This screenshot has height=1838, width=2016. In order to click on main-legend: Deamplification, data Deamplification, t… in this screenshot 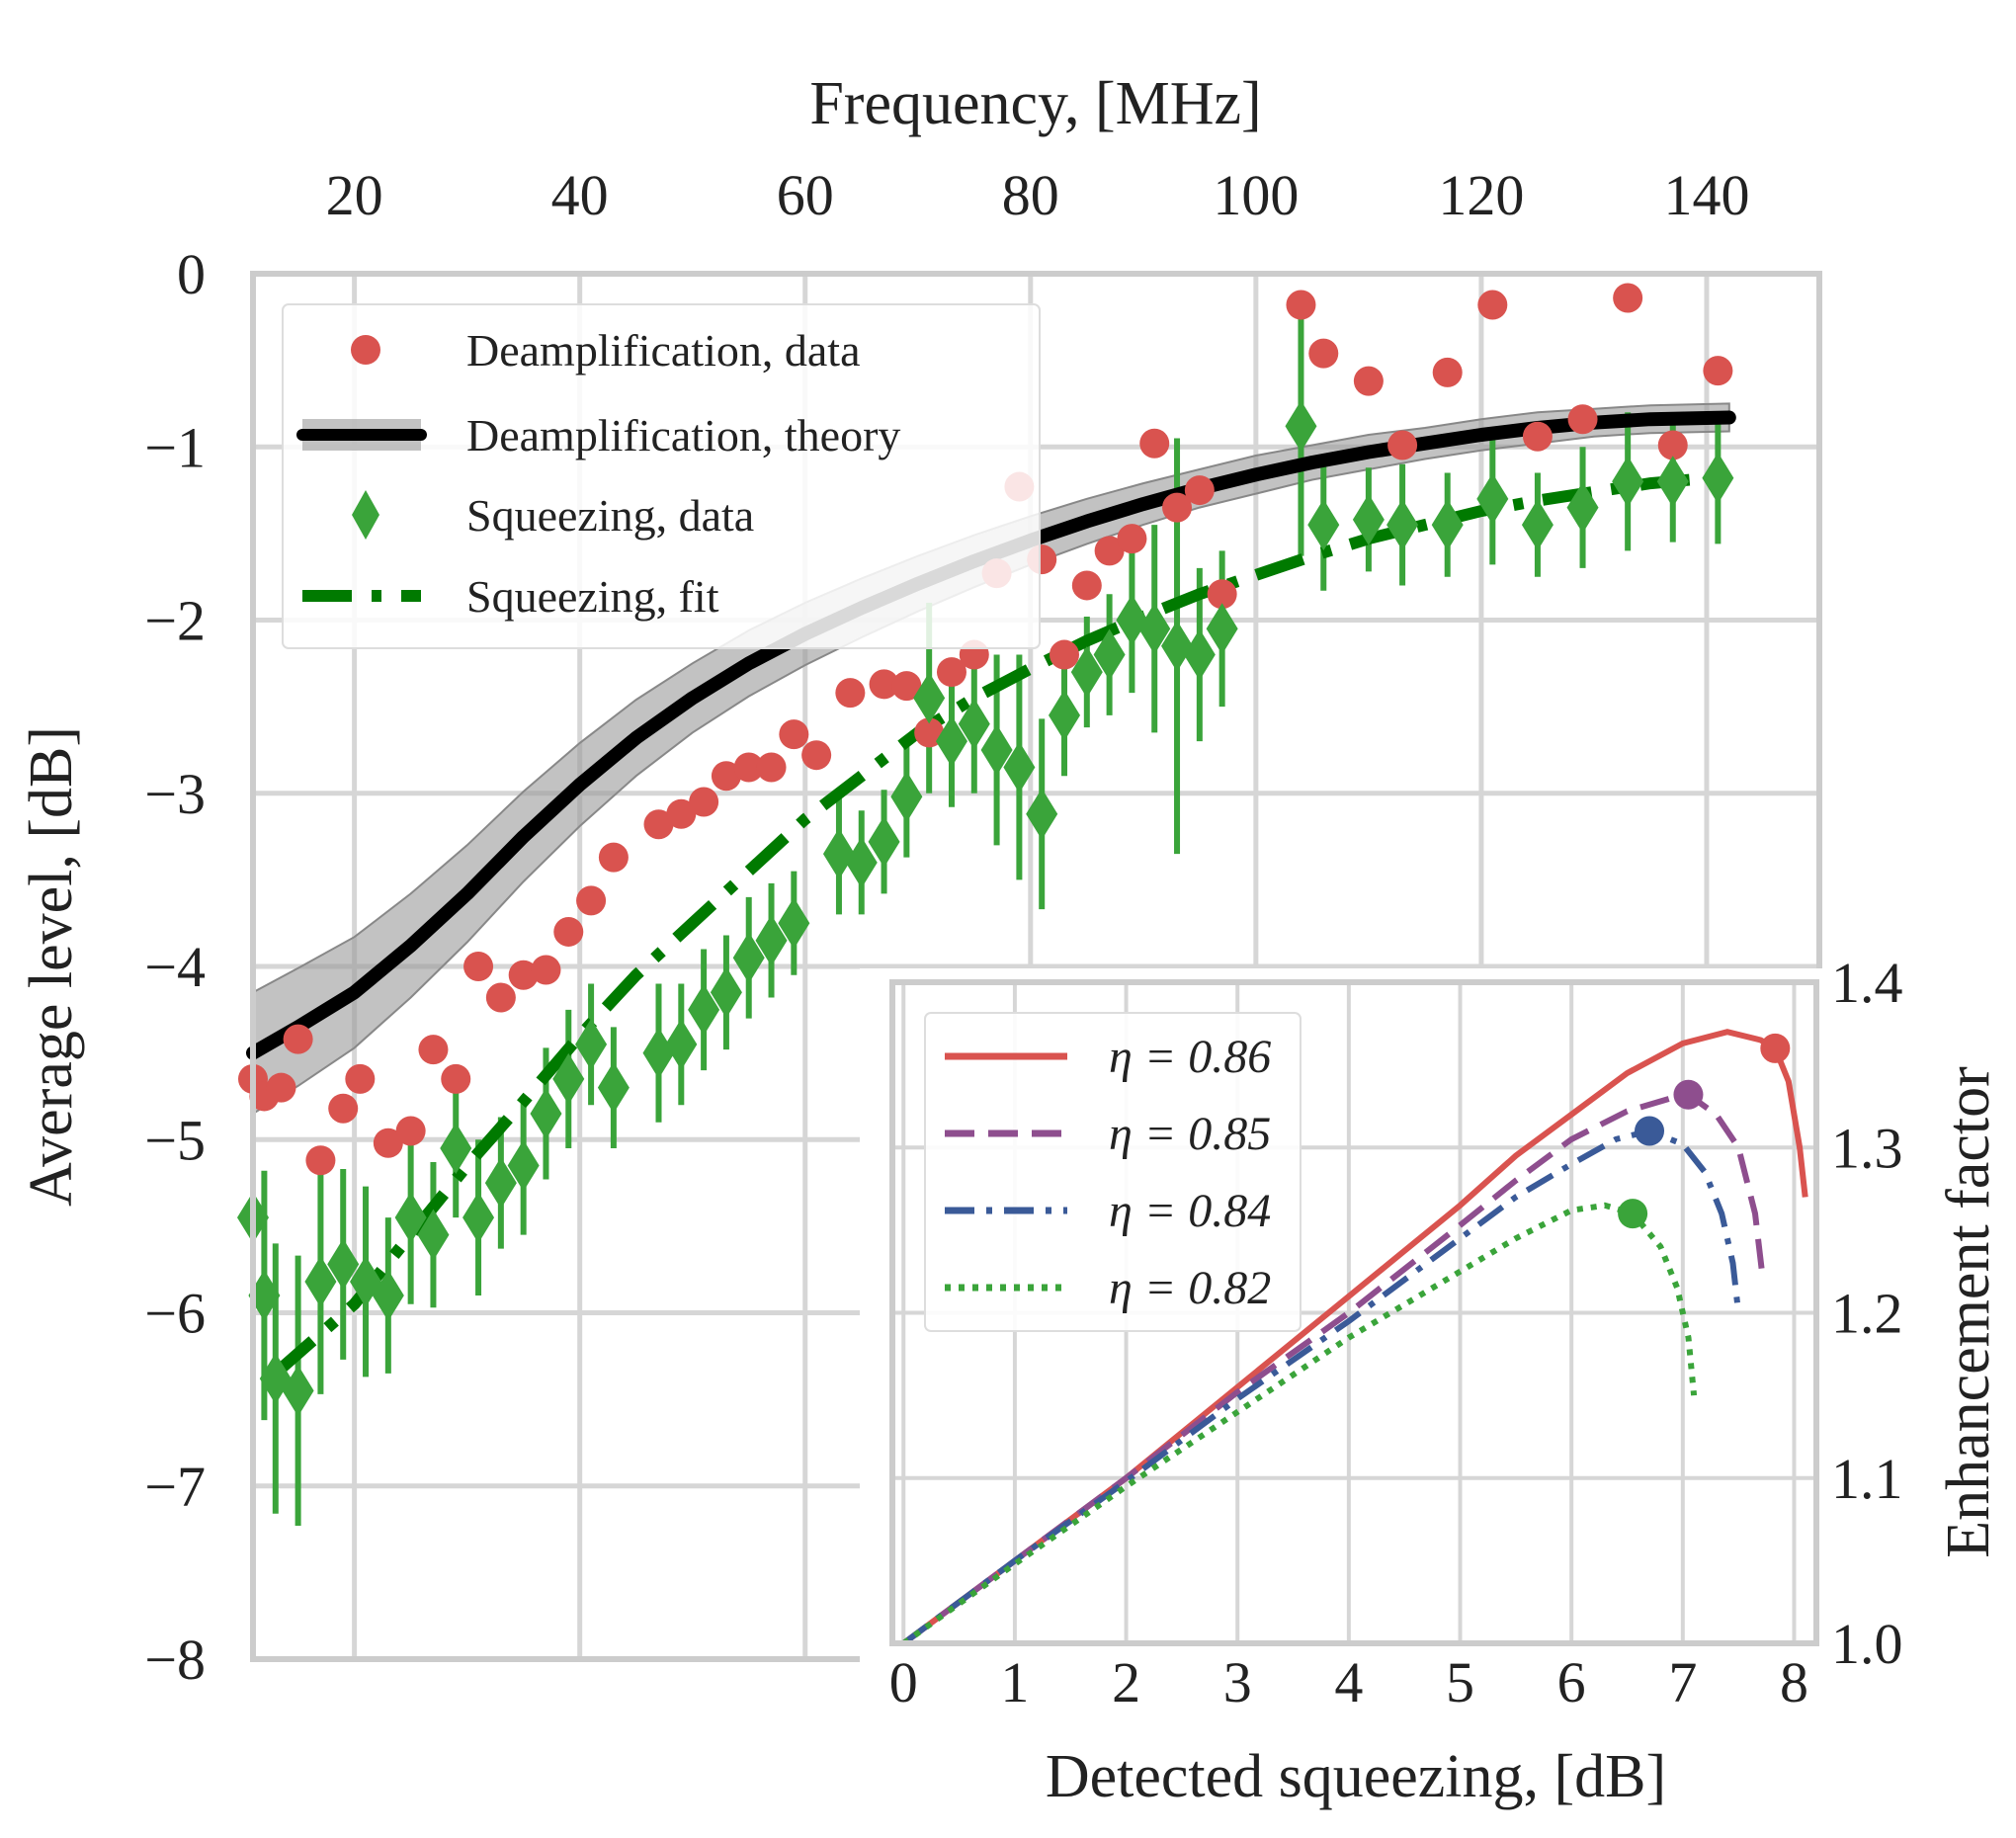, I will do `click(661, 476)`.